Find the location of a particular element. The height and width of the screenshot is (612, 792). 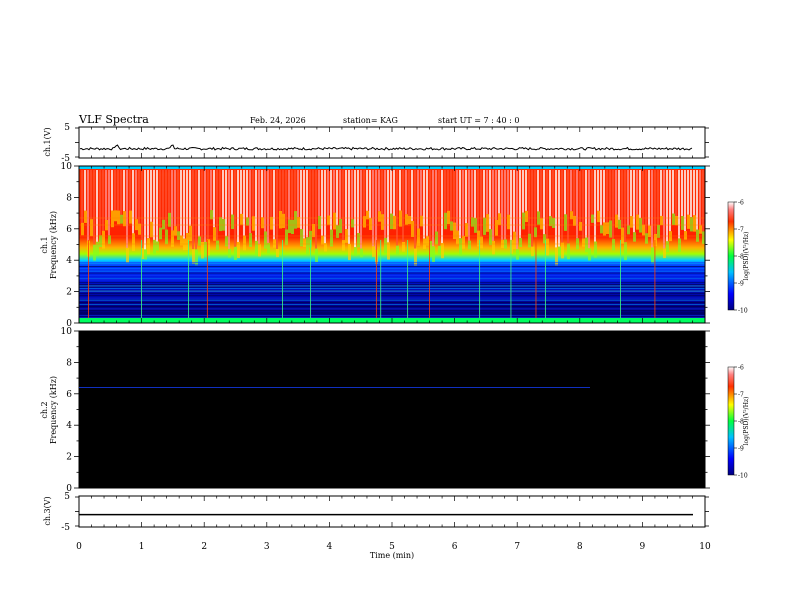

x-tick-label: 9 is located at coordinates (643, 547).